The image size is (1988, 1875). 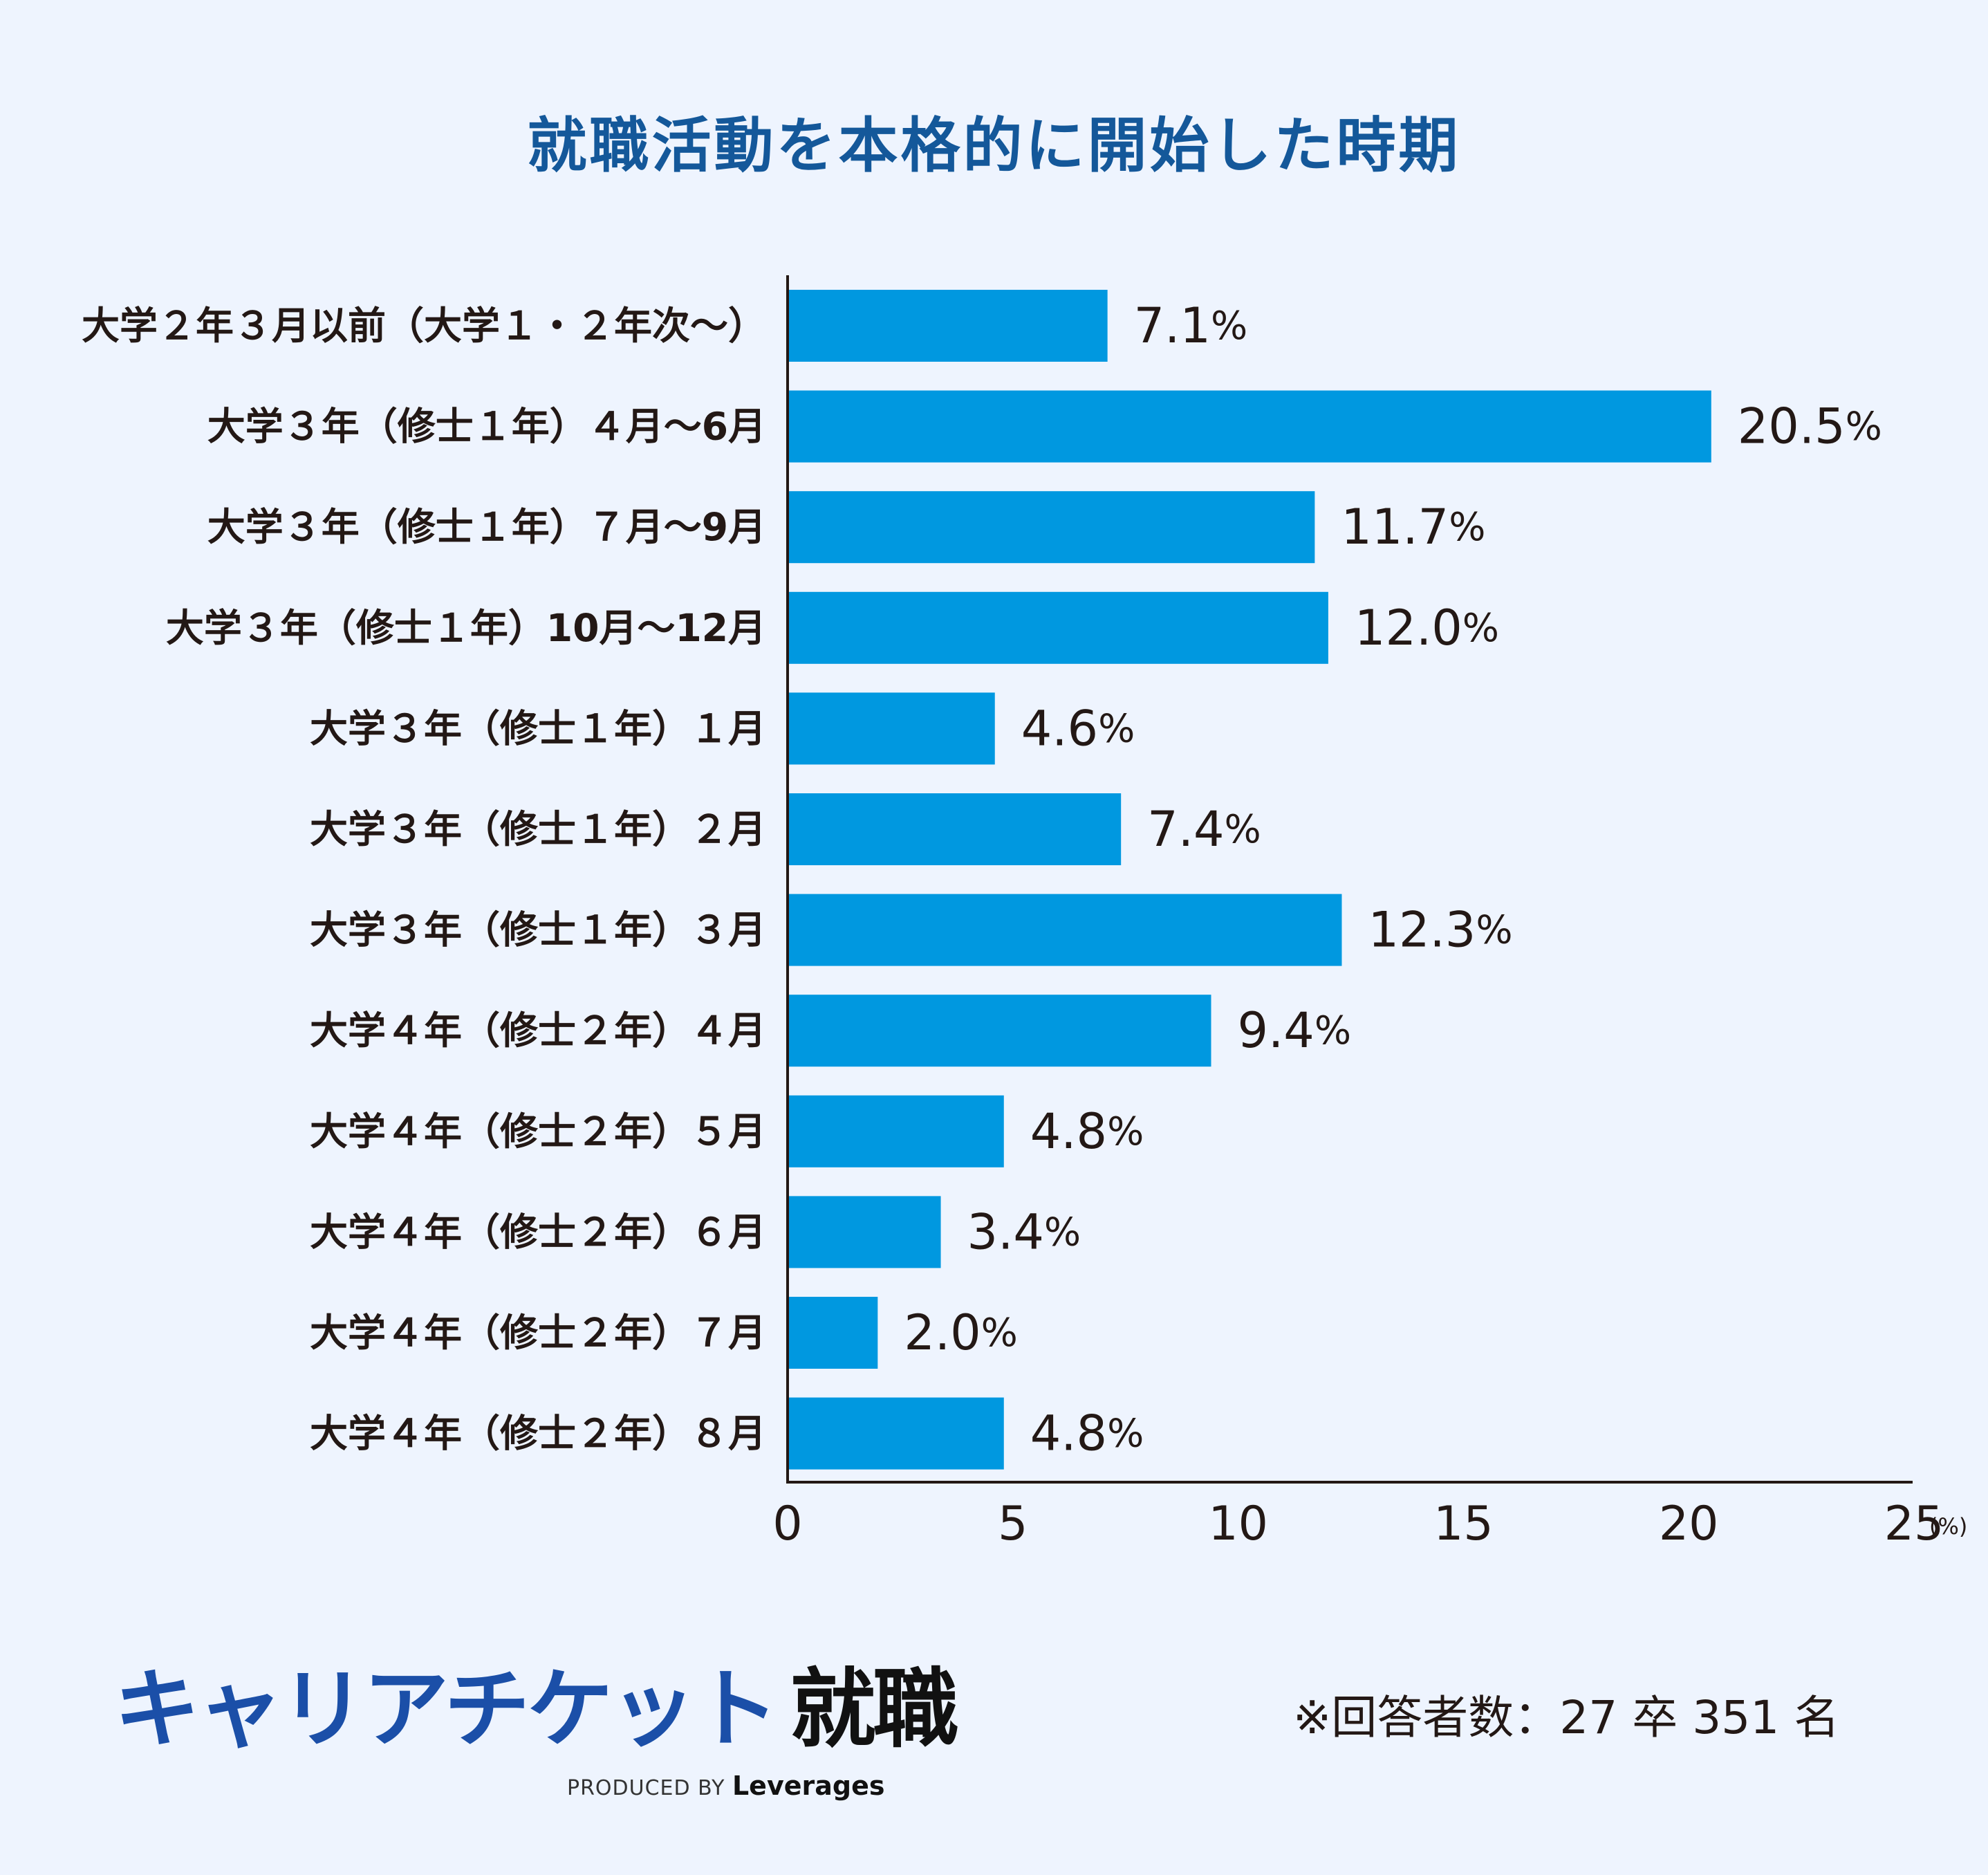 What do you see at coordinates (1024, 1231) in the screenshot?
I see `data-label: 3.4%` at bounding box center [1024, 1231].